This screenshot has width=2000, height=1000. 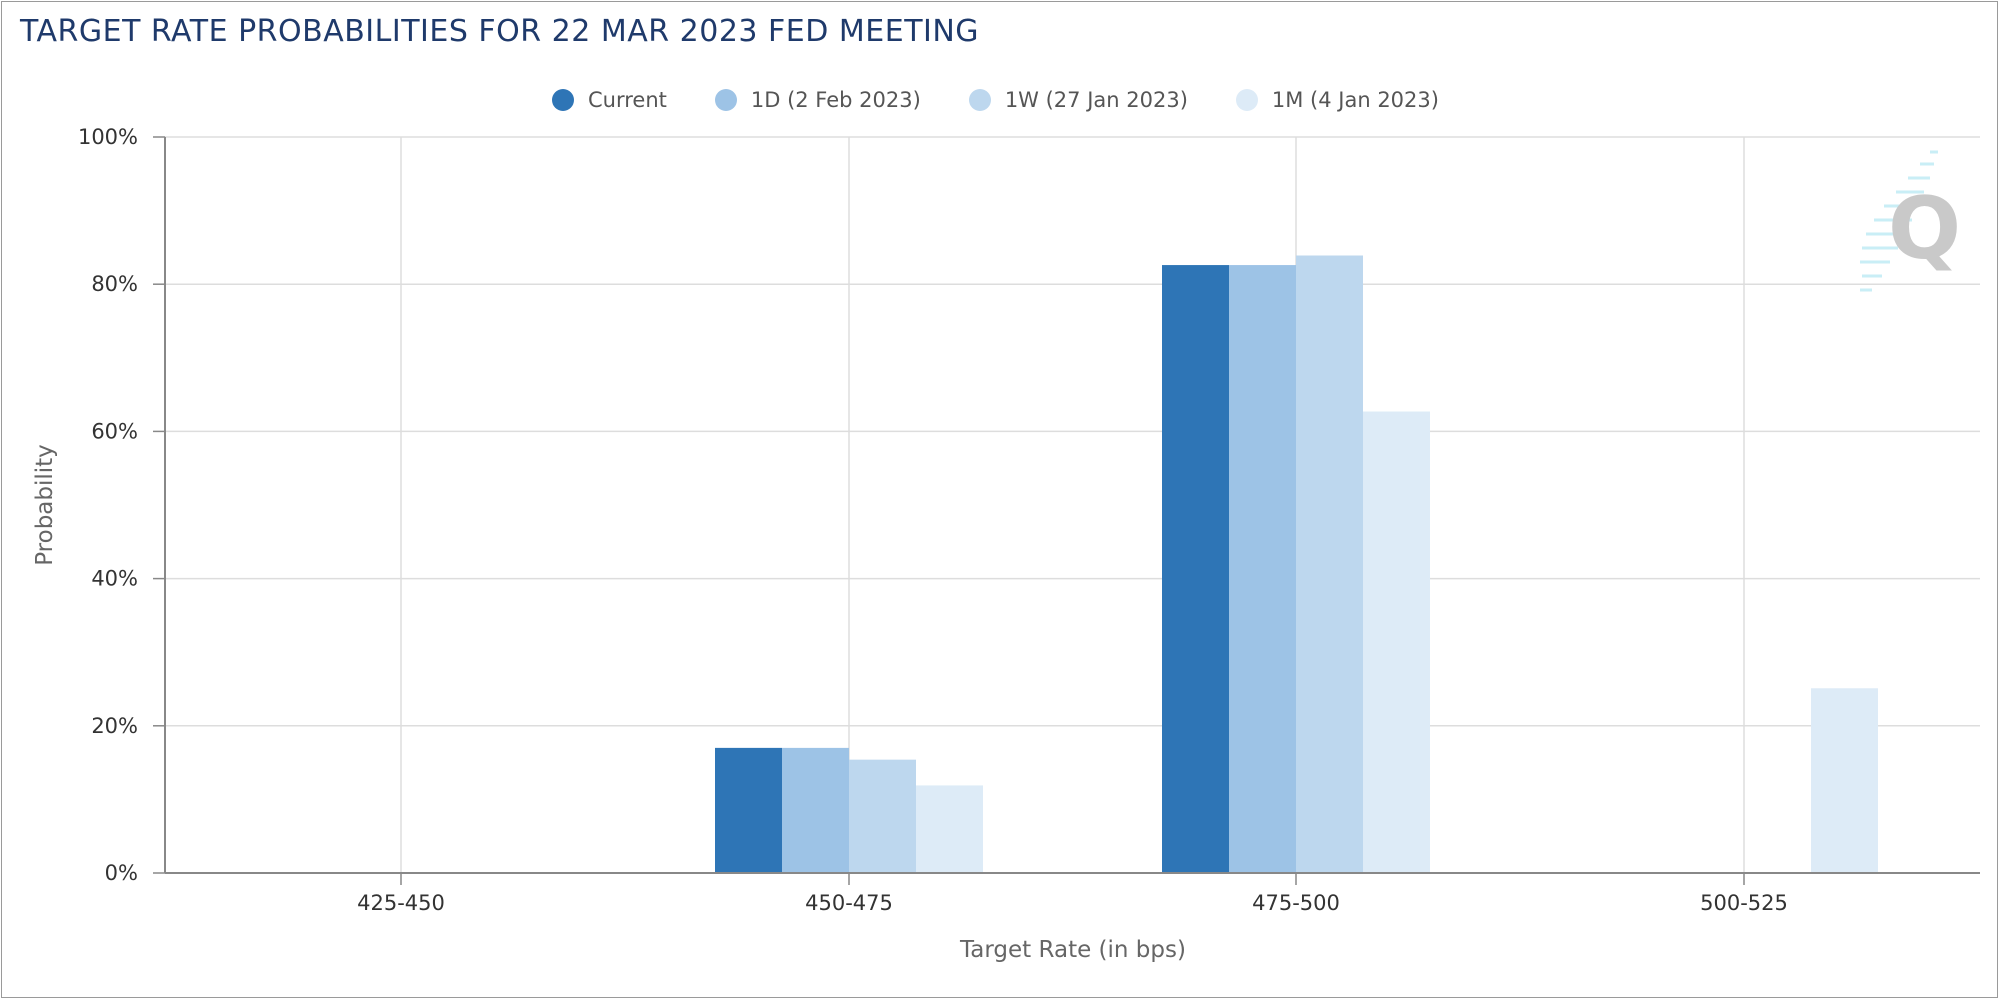 What do you see at coordinates (108, 137) in the screenshot?
I see `y-tick-label: 100%` at bounding box center [108, 137].